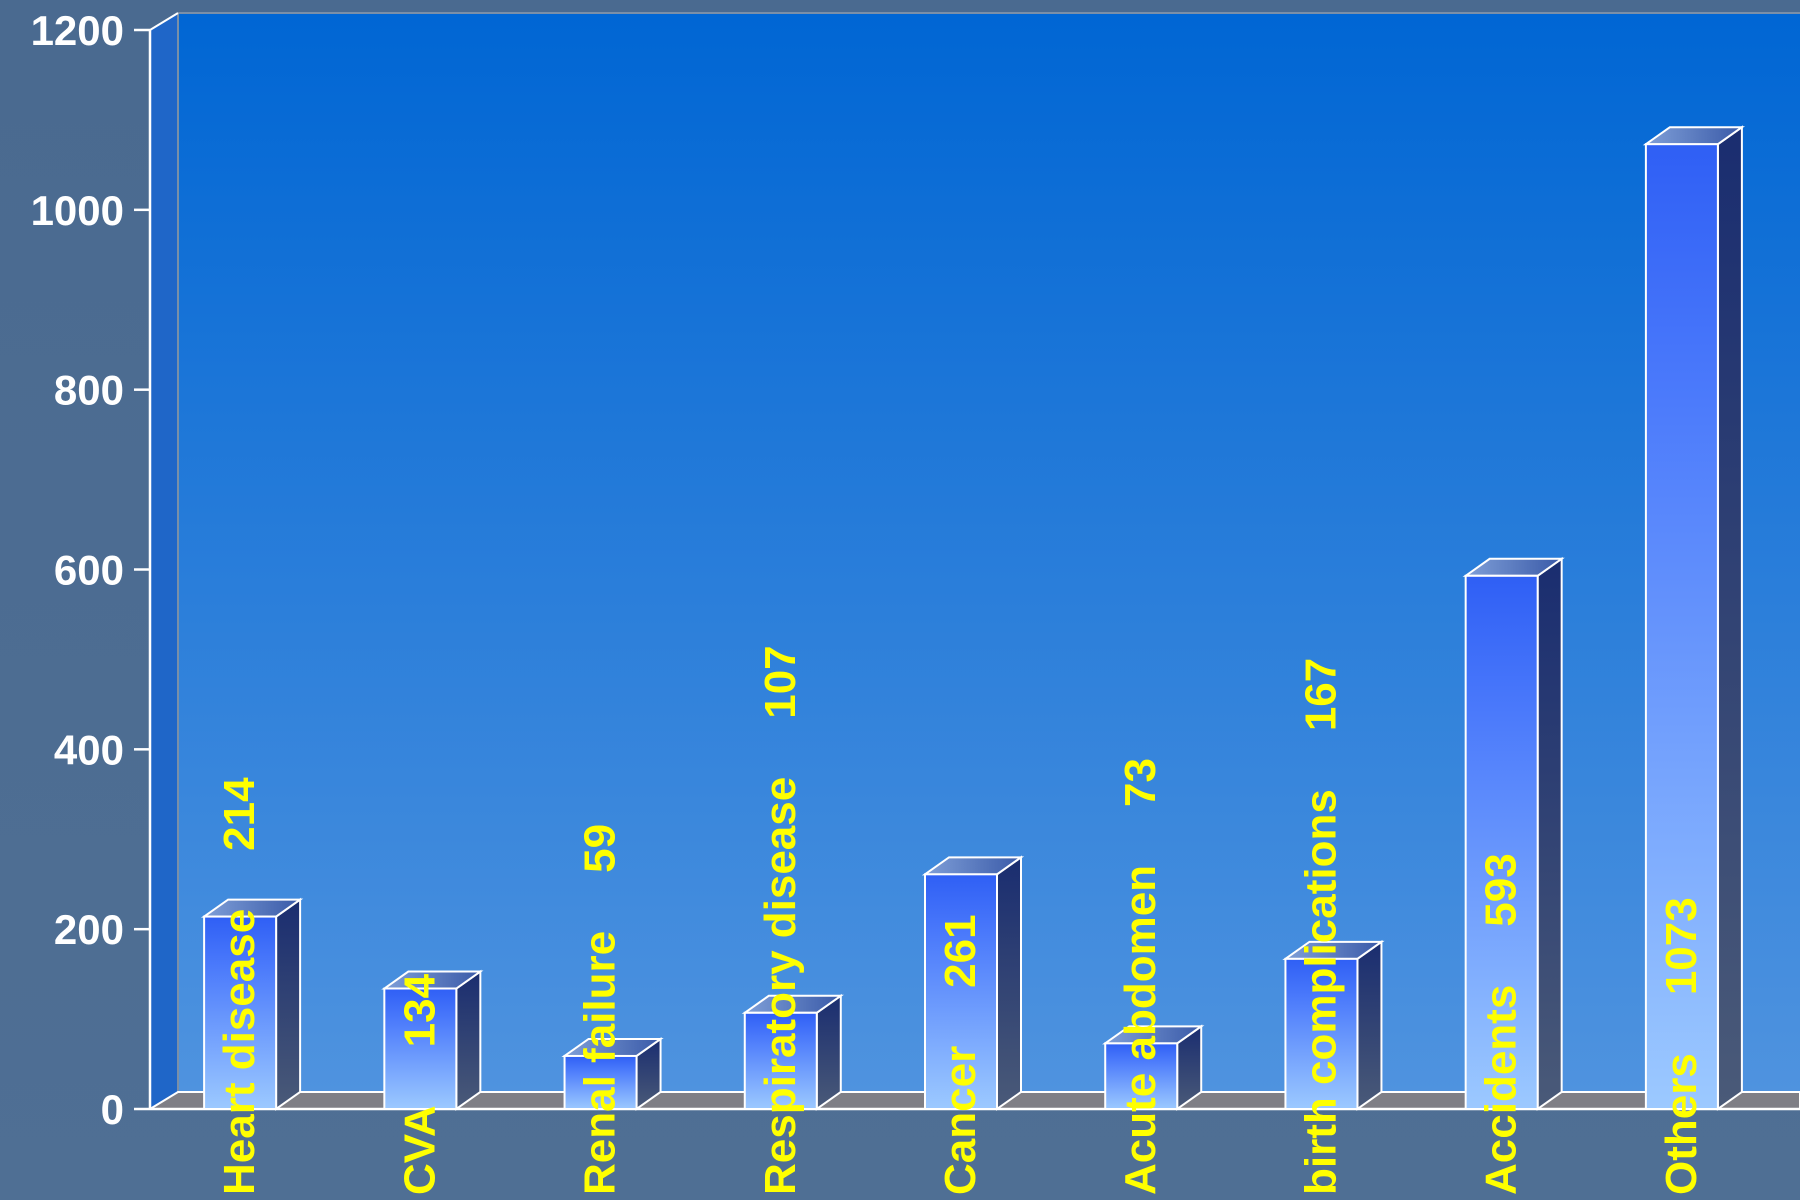  Describe the element at coordinates (780, 986) in the screenshot. I see `category-name: Respiratory disease` at that location.